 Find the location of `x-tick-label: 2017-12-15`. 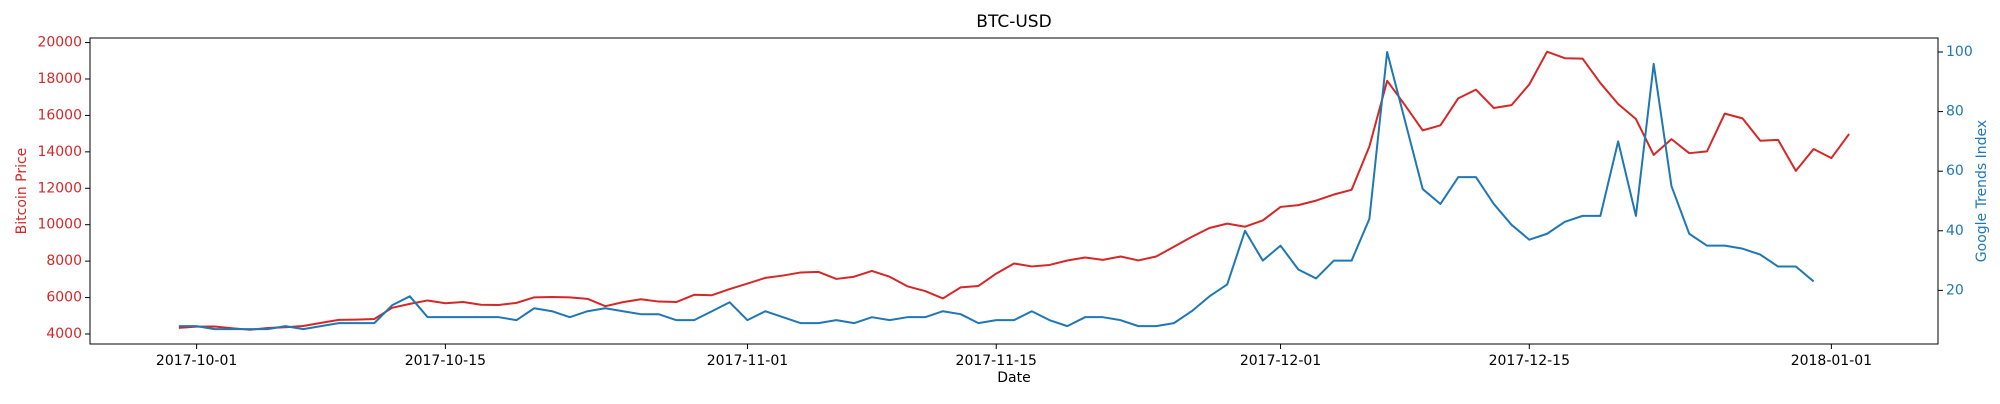

x-tick-label: 2017-12-15 is located at coordinates (1529, 361).